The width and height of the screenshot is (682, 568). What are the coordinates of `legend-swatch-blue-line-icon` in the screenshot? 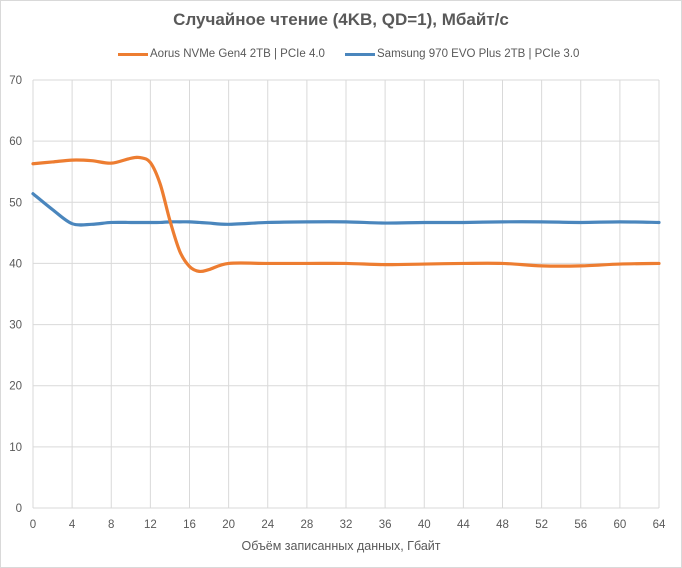 It's located at (360, 54).